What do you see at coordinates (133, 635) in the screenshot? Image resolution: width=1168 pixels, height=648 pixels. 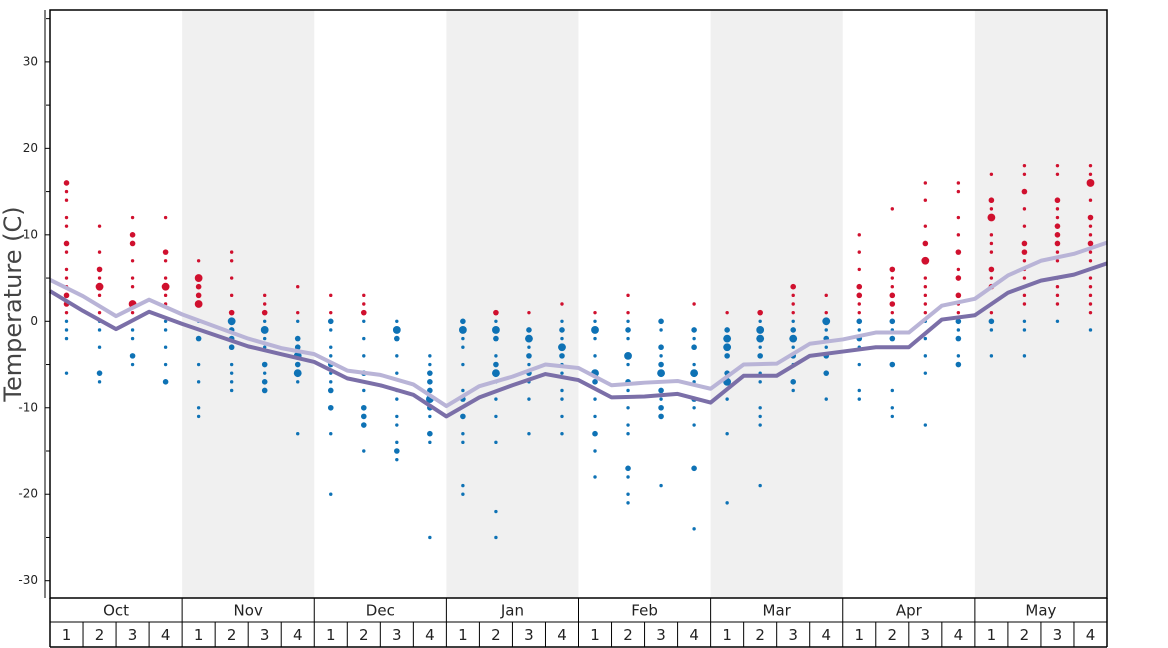 I see `week-label: 3` at bounding box center [133, 635].